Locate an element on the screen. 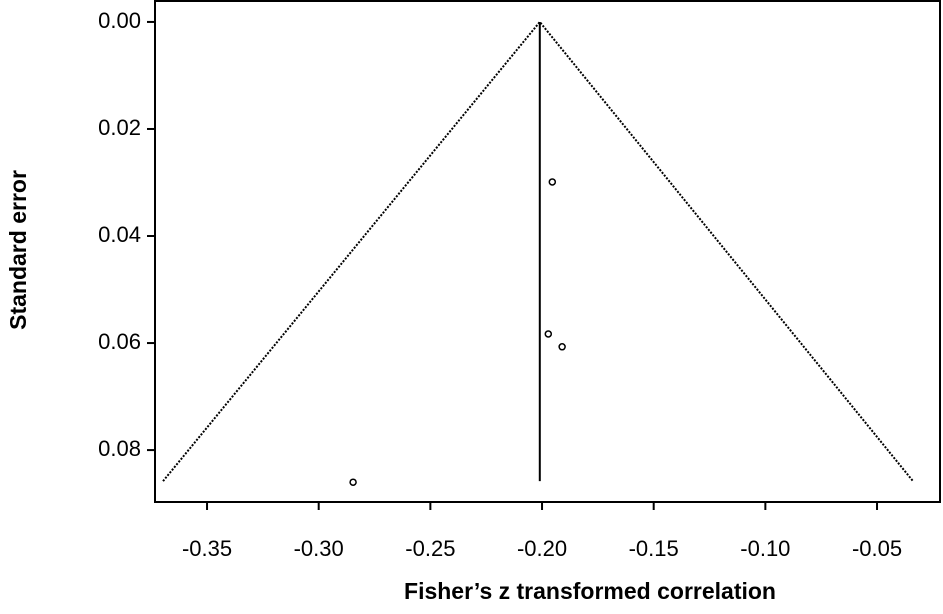 This screenshot has width=943, height=614. y-tick-label: 0.02 is located at coordinates (119, 127).